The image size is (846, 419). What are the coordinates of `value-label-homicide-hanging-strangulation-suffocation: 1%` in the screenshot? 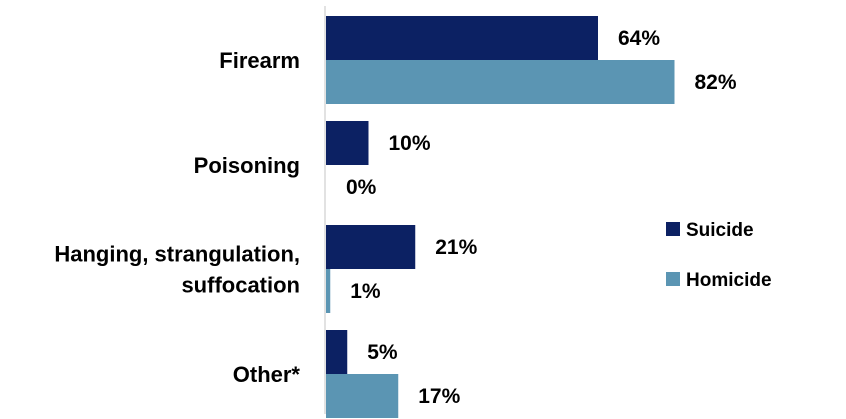 It's located at (365, 291).